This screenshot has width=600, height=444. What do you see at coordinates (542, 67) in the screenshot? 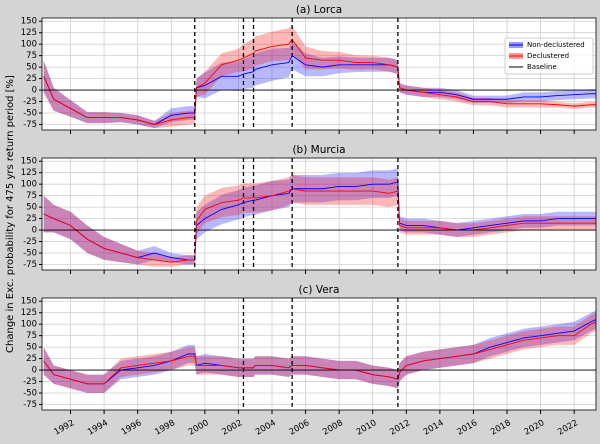
I see `legend-label: Baseline` at bounding box center [542, 67].